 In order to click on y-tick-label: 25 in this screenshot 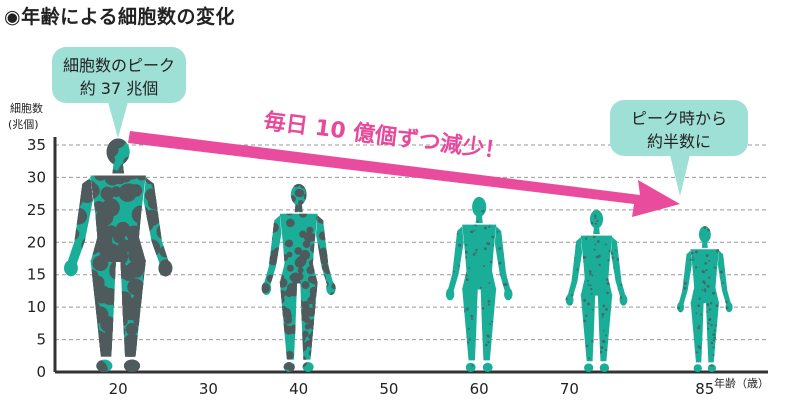, I will do `click(36, 210)`.